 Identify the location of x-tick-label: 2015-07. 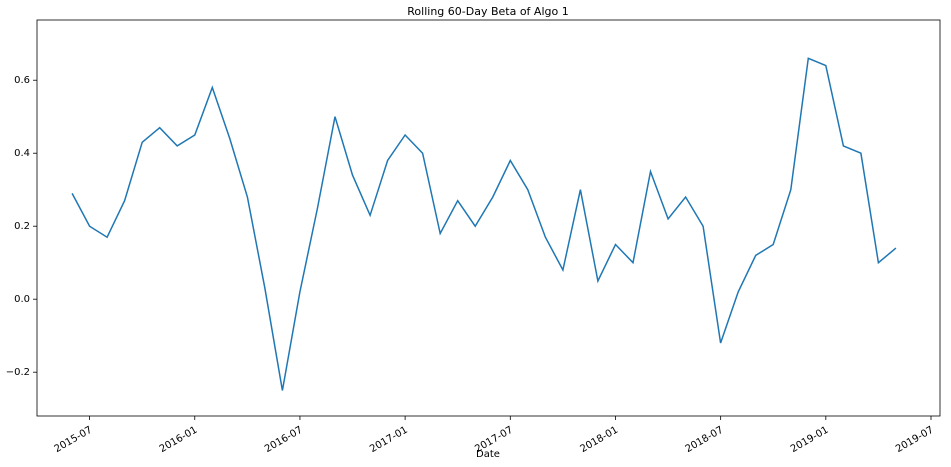
(74, 440).